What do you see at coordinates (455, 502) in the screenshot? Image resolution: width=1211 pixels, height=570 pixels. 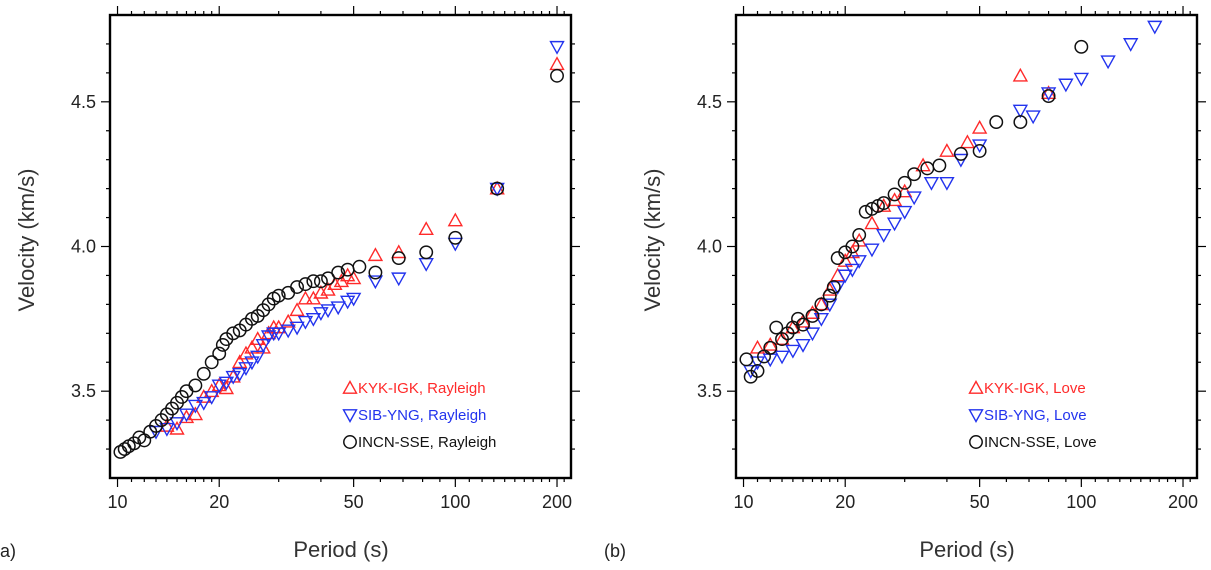 I see `x-tick-label: 100` at bounding box center [455, 502].